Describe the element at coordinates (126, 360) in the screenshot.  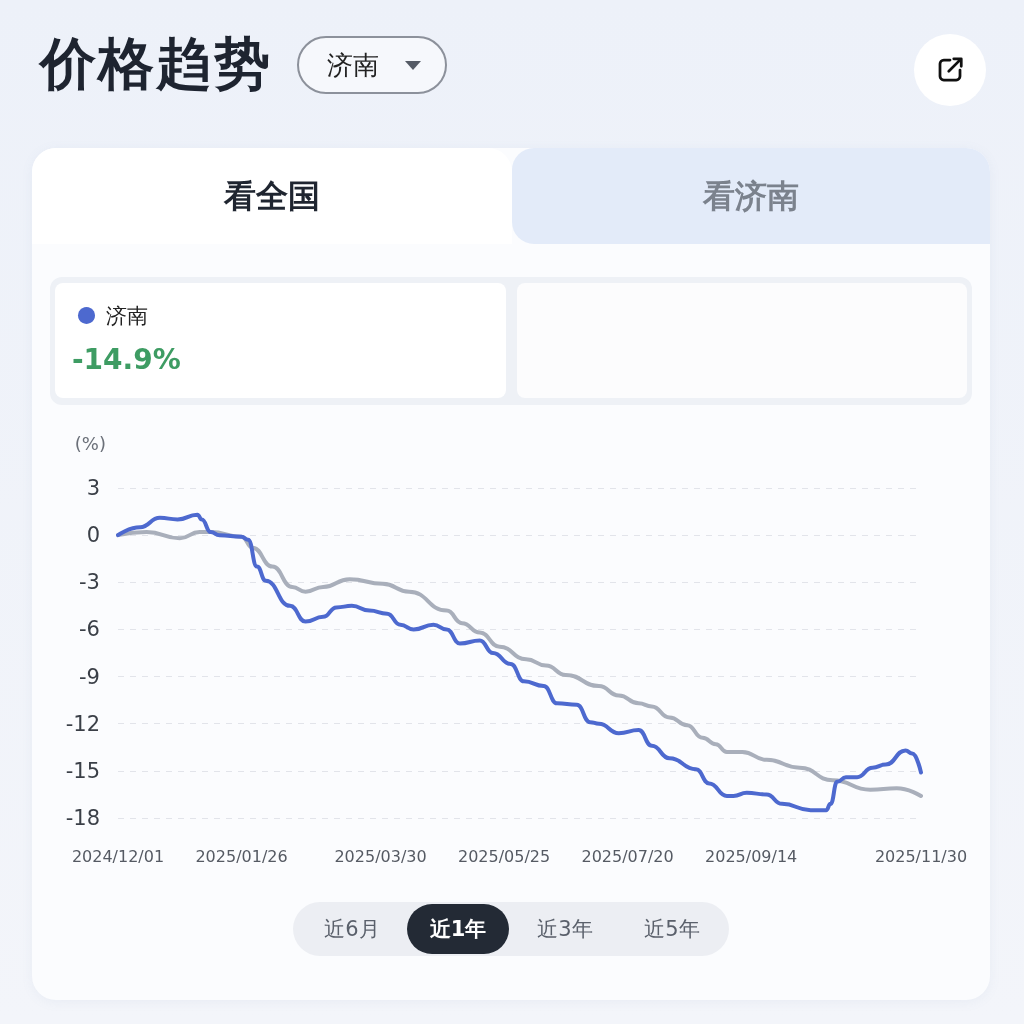
I see `text: -14.9%` at that location.